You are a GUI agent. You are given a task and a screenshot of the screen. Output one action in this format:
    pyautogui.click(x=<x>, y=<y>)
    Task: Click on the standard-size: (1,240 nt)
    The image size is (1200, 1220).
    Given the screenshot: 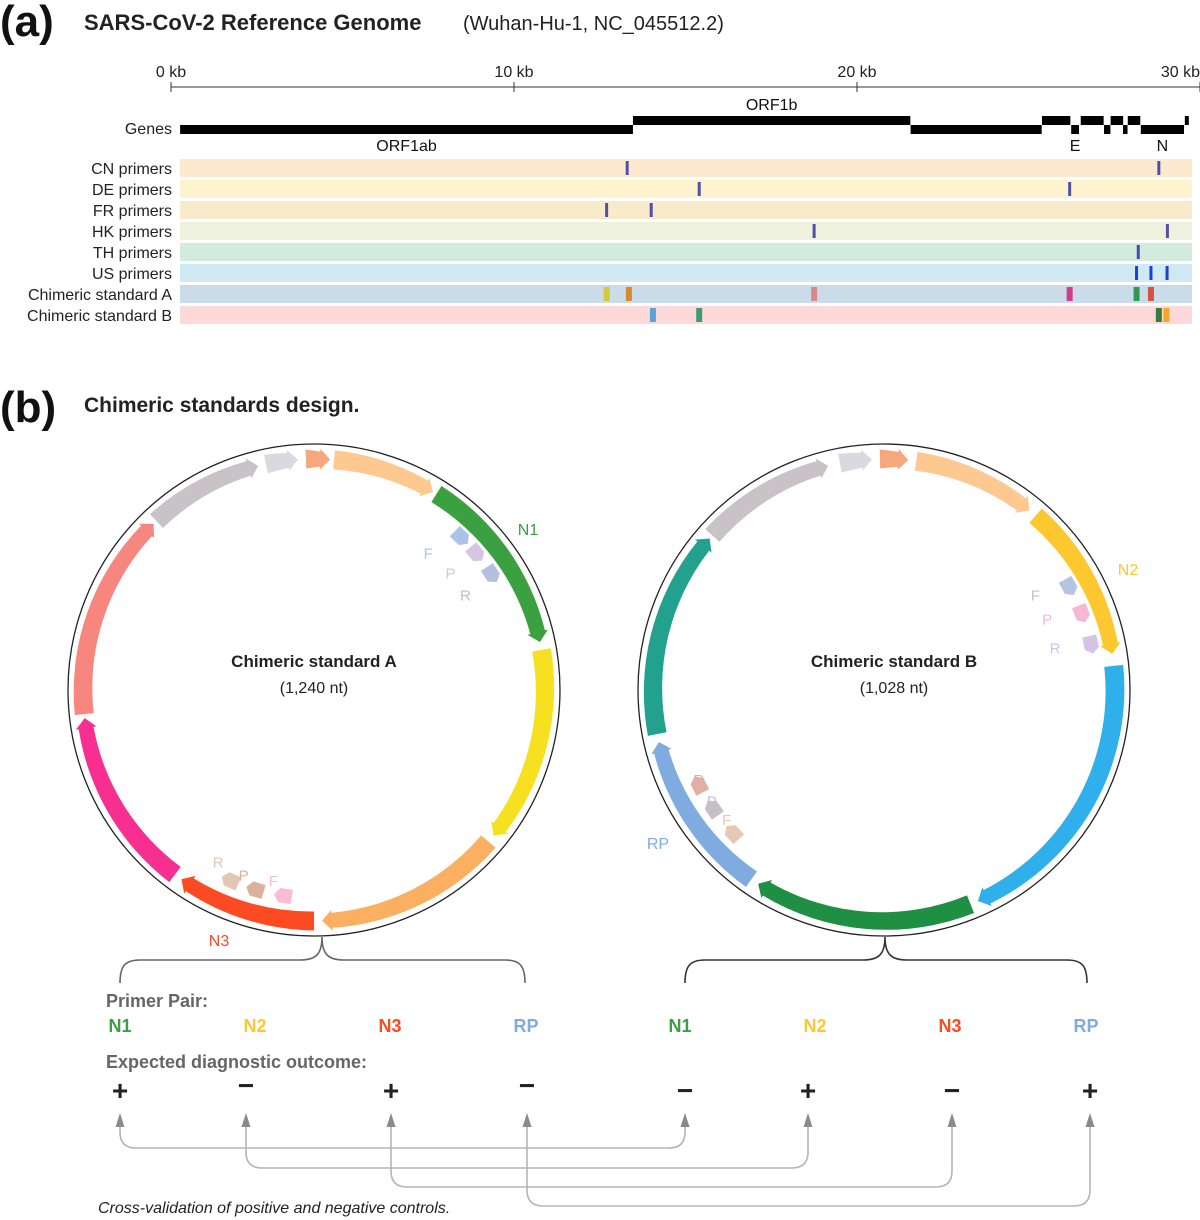 What is the action you would take?
    pyautogui.click(x=314, y=688)
    